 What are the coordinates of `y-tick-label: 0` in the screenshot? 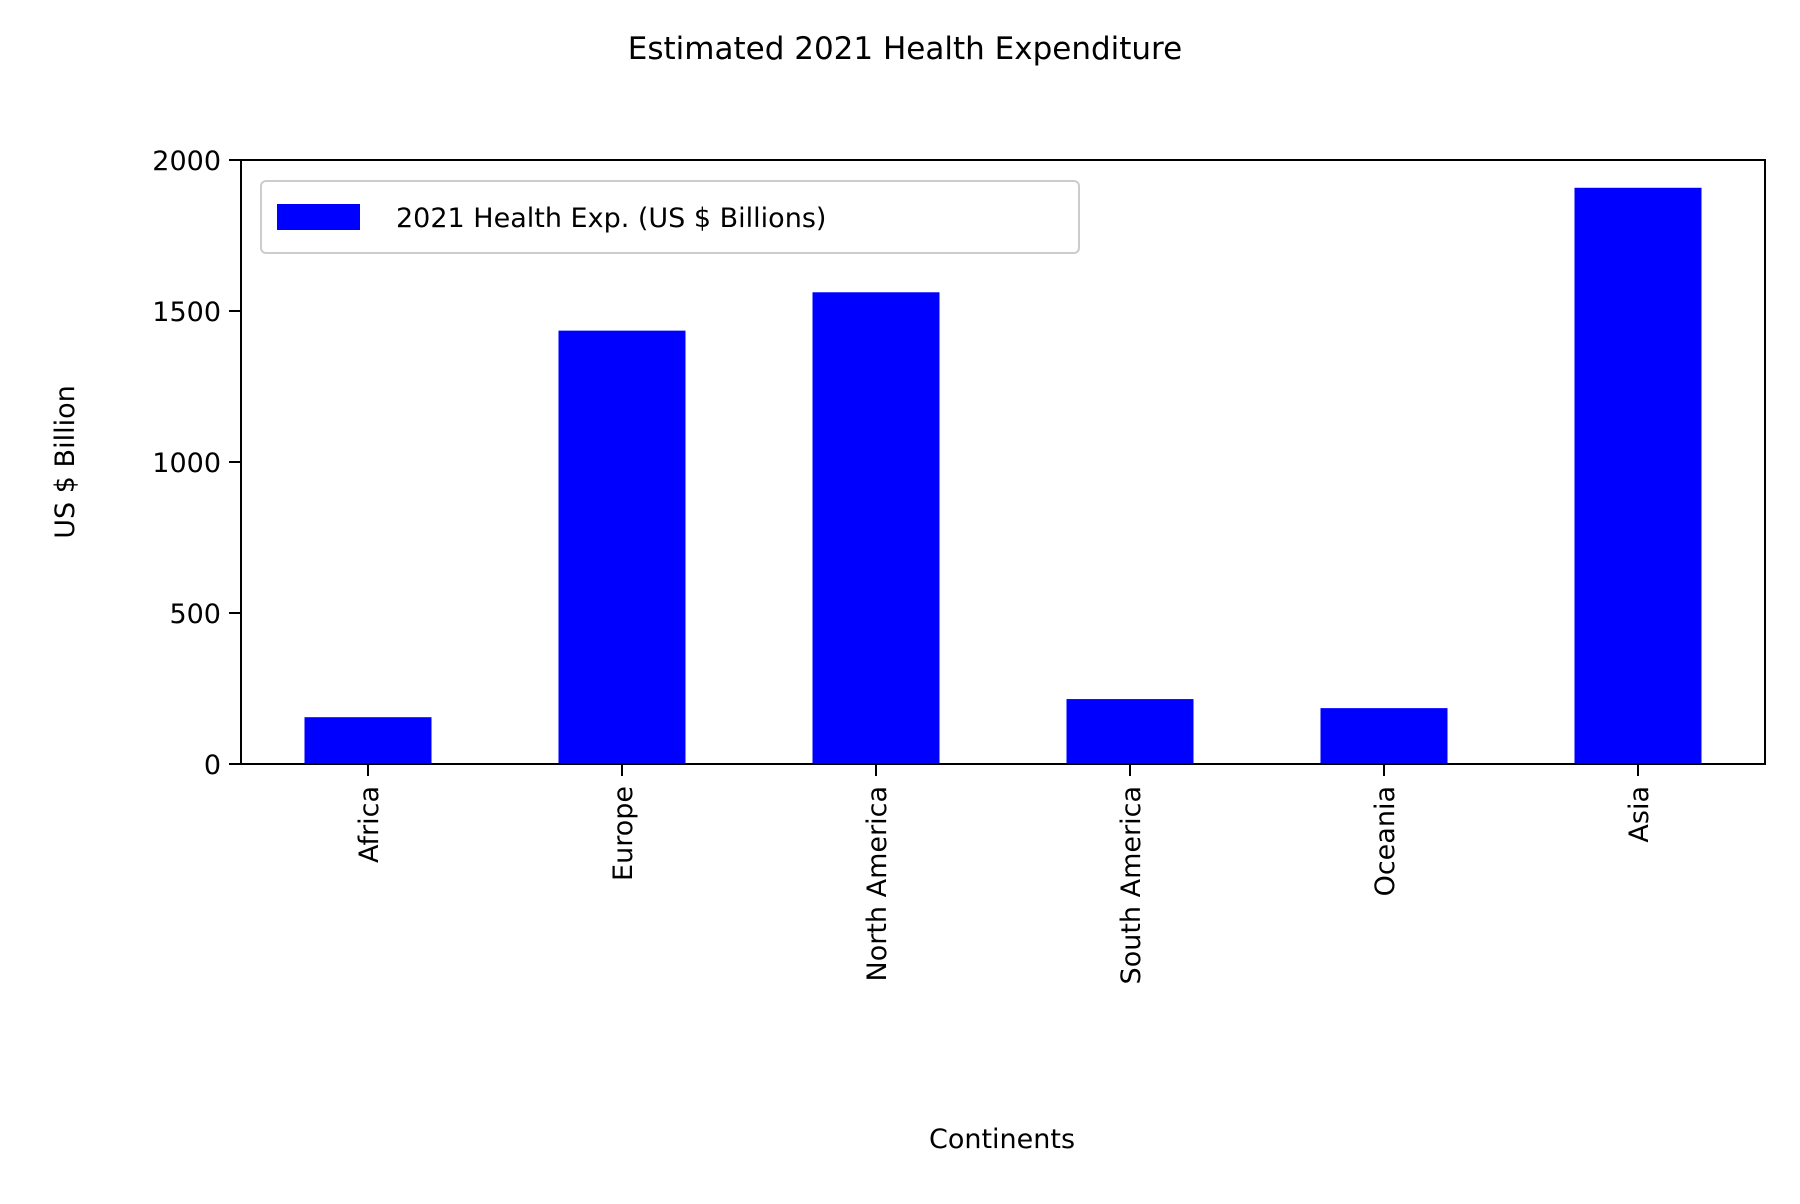 It's located at (212, 765).